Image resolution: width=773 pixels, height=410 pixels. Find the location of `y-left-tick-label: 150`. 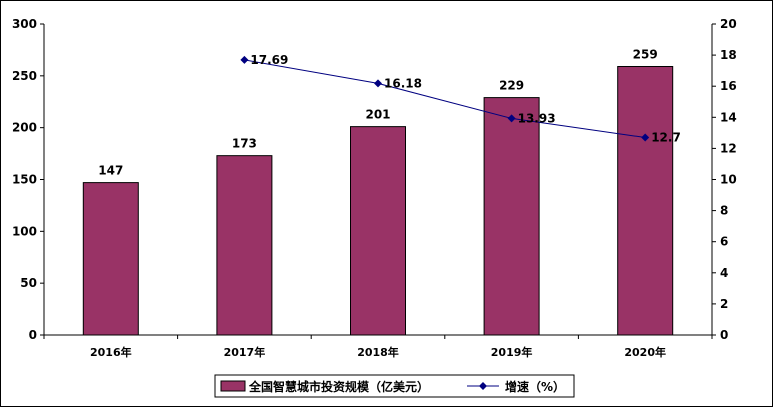

y-left-tick-label: 150 is located at coordinates (24, 180).